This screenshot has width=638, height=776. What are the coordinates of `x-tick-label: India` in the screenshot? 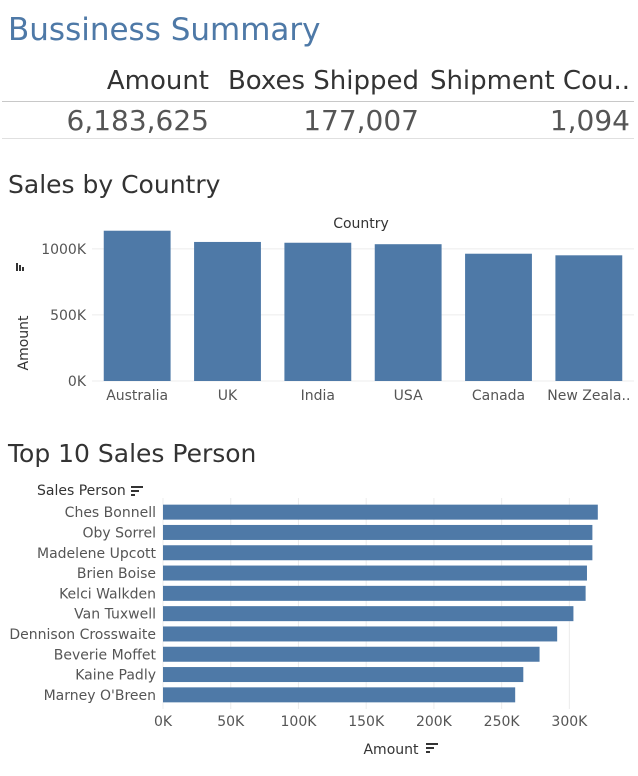 It's located at (318, 396).